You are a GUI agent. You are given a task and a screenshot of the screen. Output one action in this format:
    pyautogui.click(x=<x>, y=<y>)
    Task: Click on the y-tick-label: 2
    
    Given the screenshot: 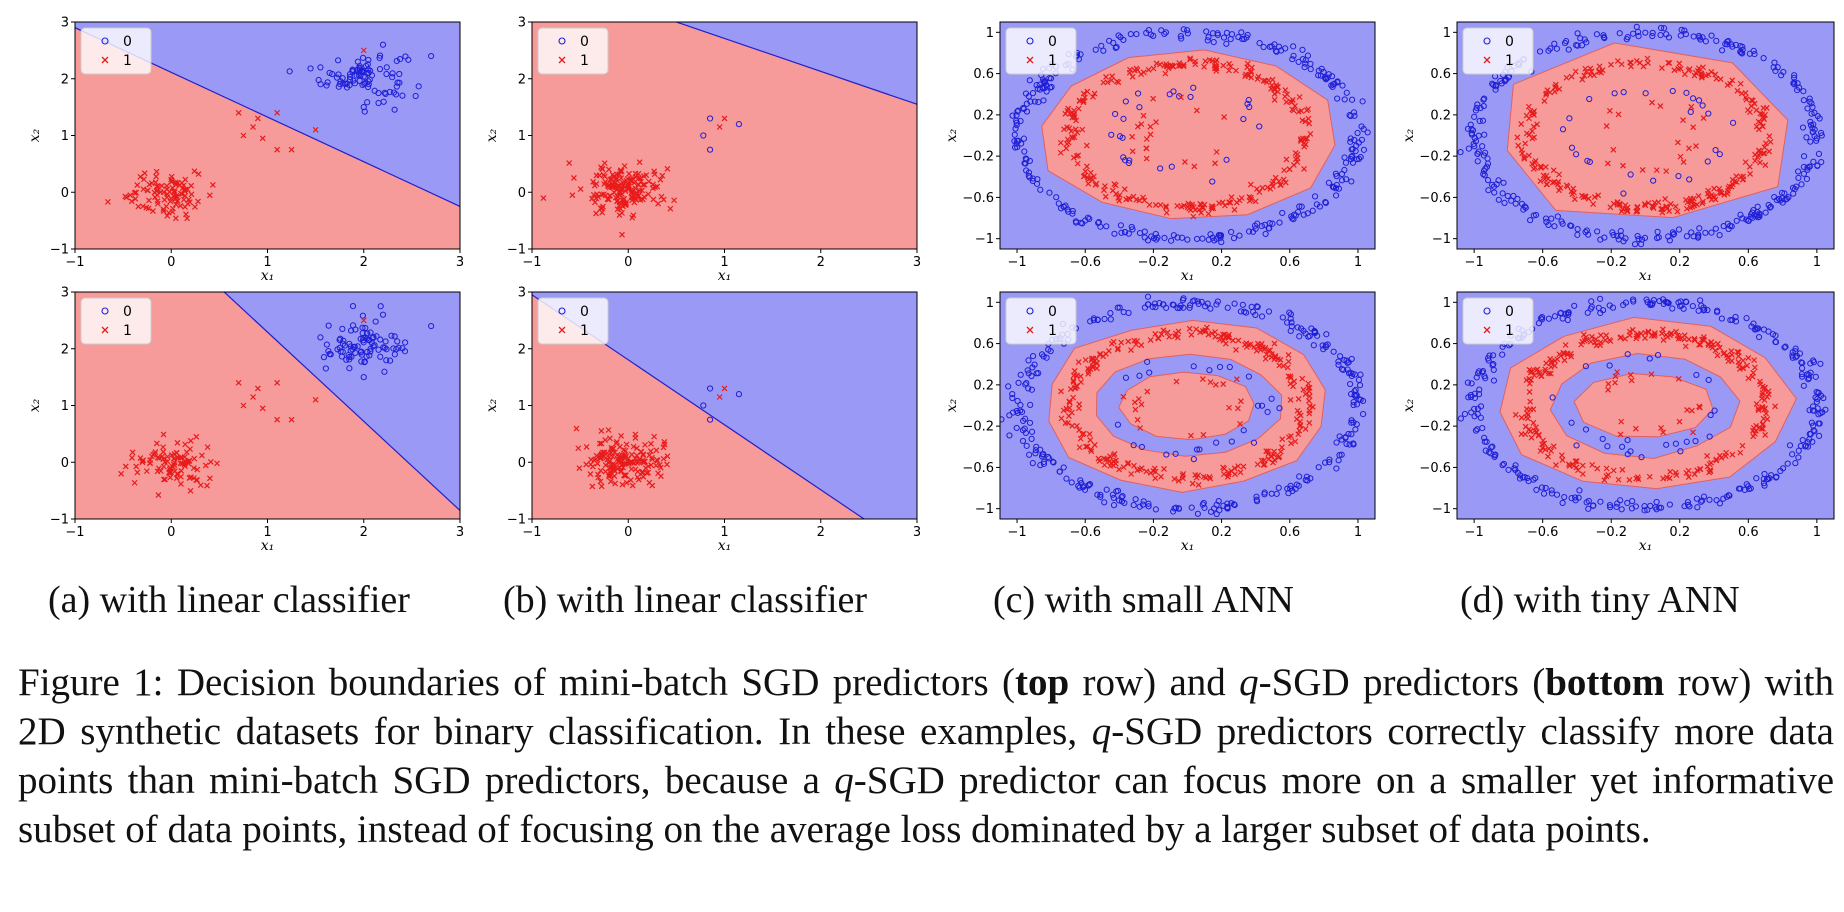 What is the action you would take?
    pyautogui.click(x=65, y=349)
    